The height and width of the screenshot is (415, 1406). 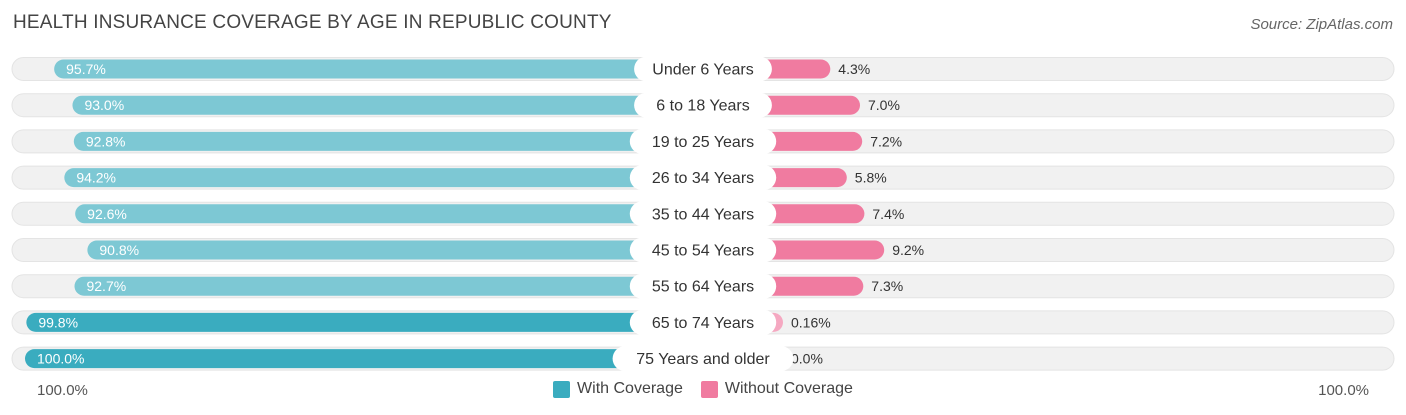 I want to click on category-label: 19 to 25 Years, so click(x=703, y=142).